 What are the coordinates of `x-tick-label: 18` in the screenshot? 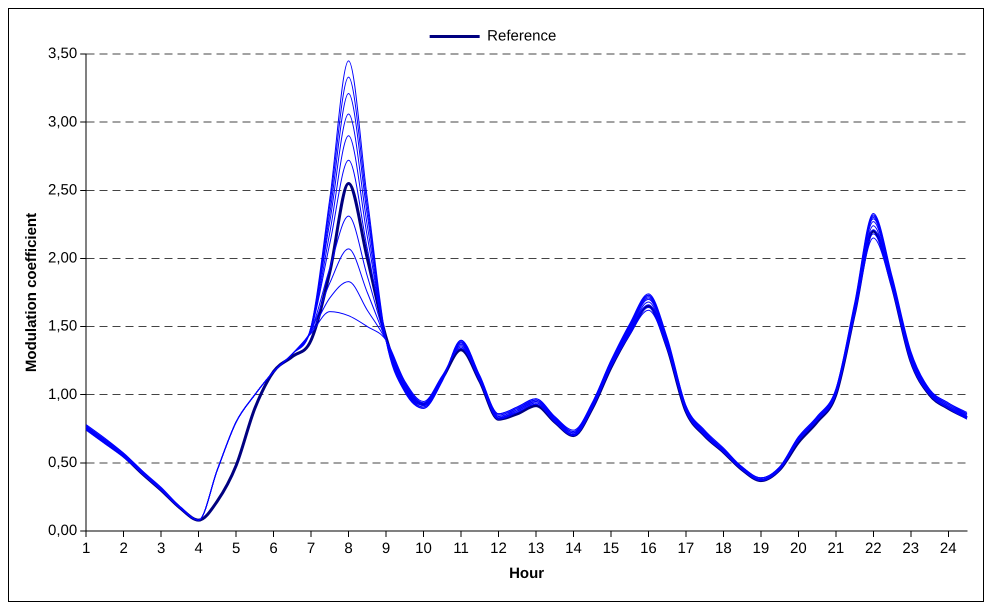 It's located at (723, 549).